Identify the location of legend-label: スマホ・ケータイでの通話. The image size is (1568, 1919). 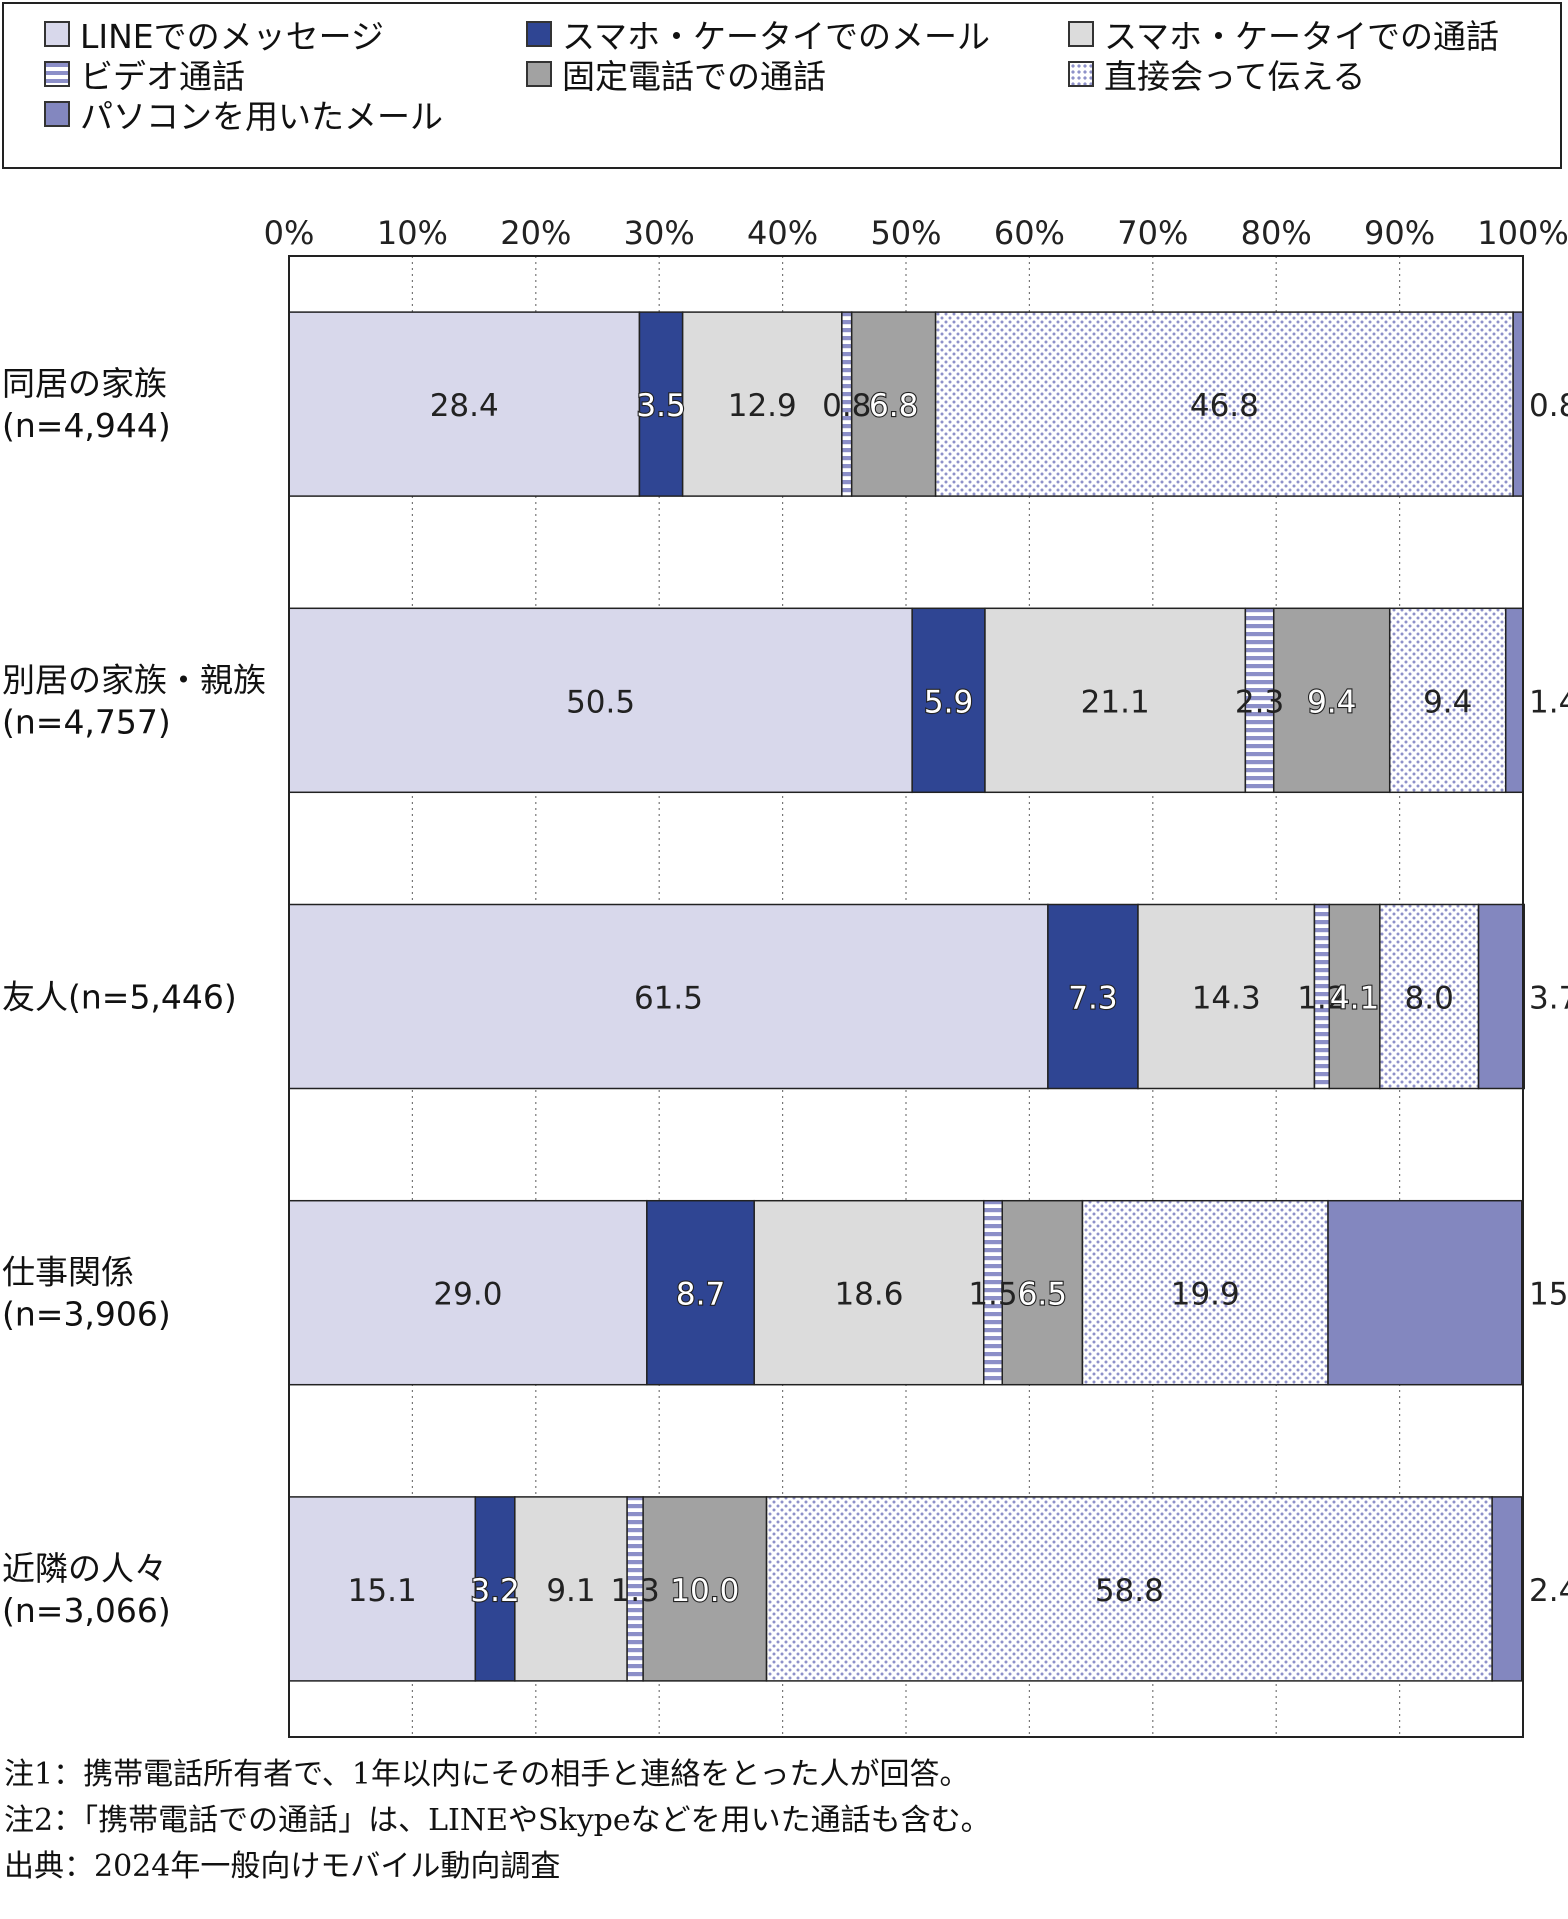
(1302, 36).